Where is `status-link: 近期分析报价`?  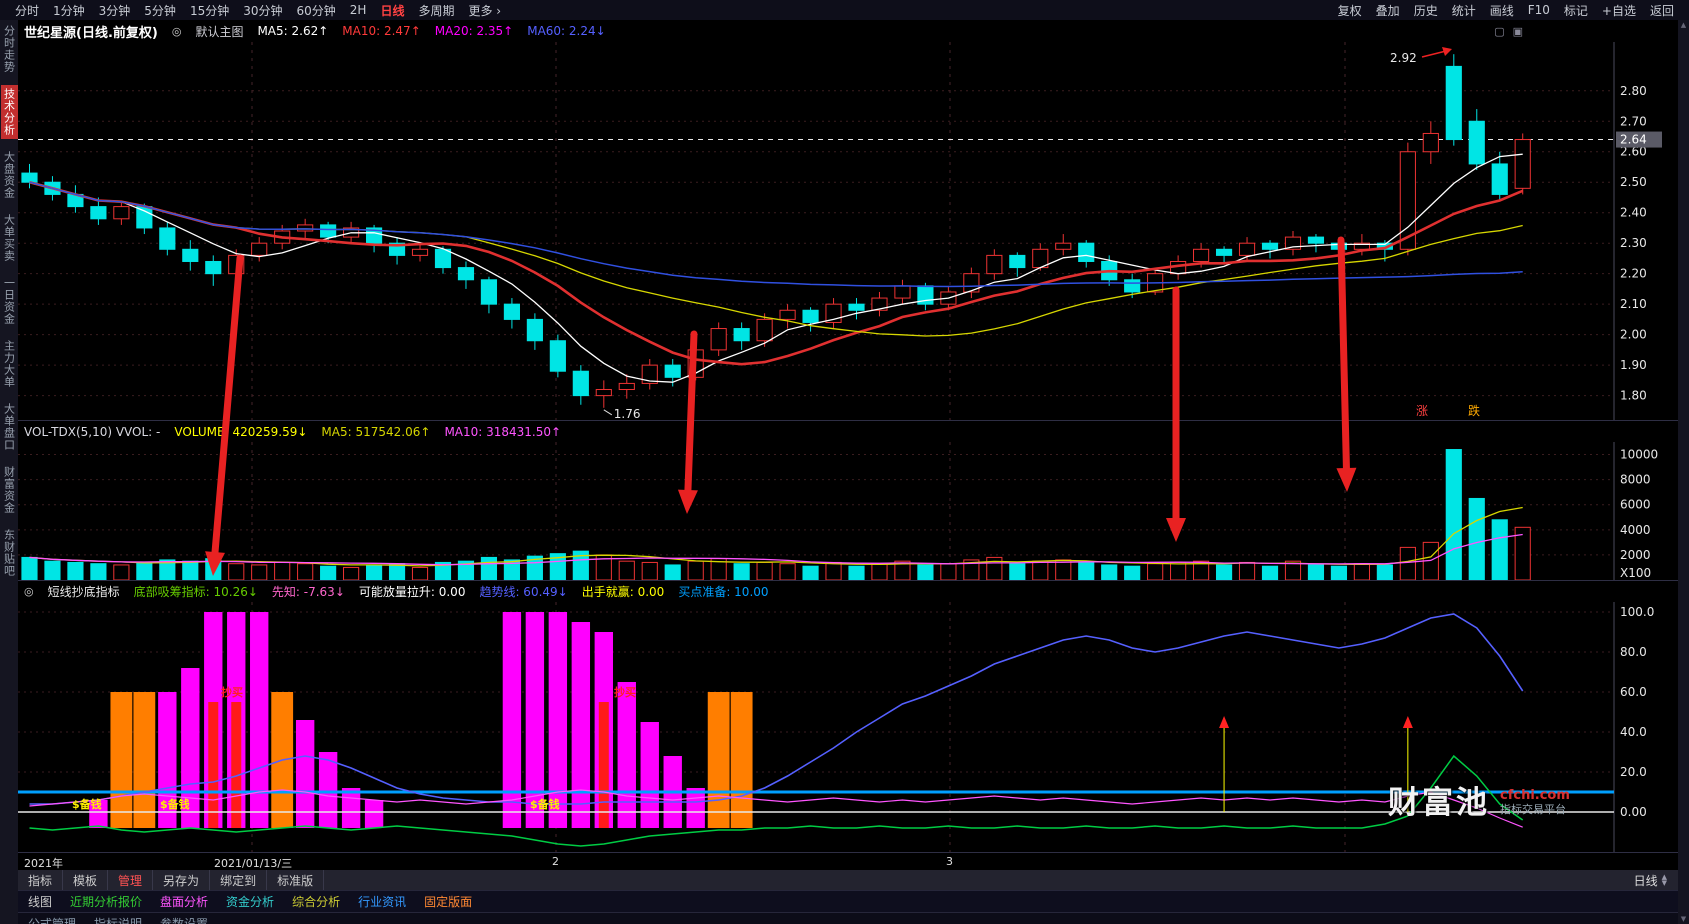
status-link: 近期分析报价 is located at coordinates (106, 902).